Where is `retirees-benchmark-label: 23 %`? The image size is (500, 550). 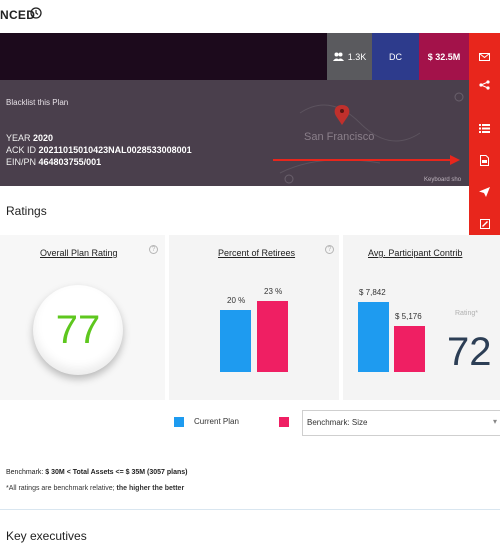 retirees-benchmark-label: 23 % is located at coordinates (273, 291).